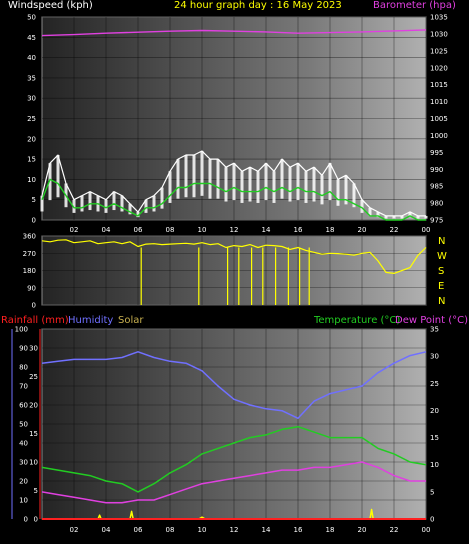 This screenshot has width=469, height=544. What do you see at coordinates (436, 187) in the screenshot?
I see `y2-tick-label: 985` at bounding box center [436, 187].